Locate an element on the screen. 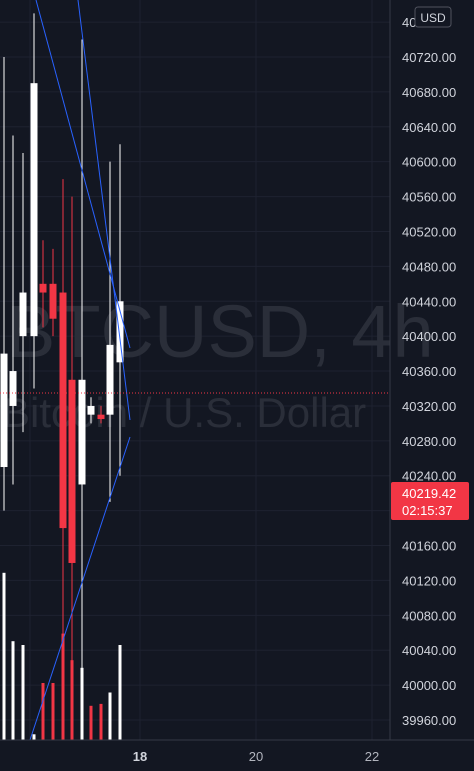  y-tick-label: 40000.00 is located at coordinates (429, 685).